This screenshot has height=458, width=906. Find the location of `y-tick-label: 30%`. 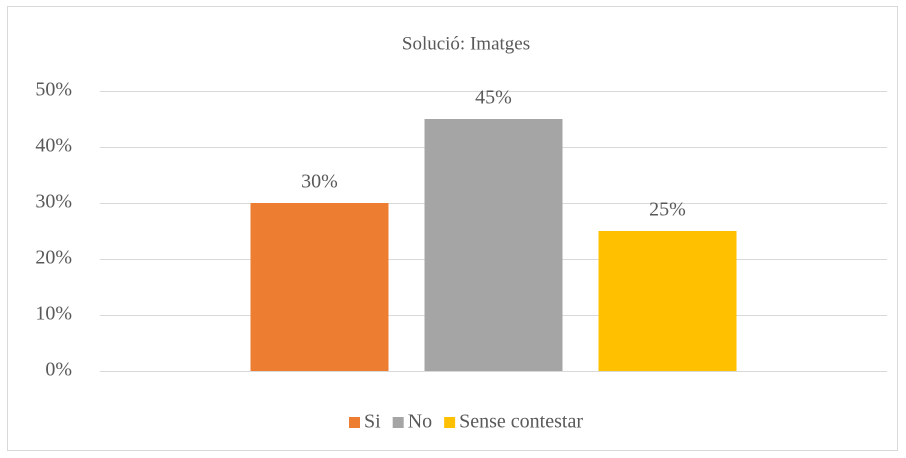

y-tick-label: 30% is located at coordinates (53, 202).